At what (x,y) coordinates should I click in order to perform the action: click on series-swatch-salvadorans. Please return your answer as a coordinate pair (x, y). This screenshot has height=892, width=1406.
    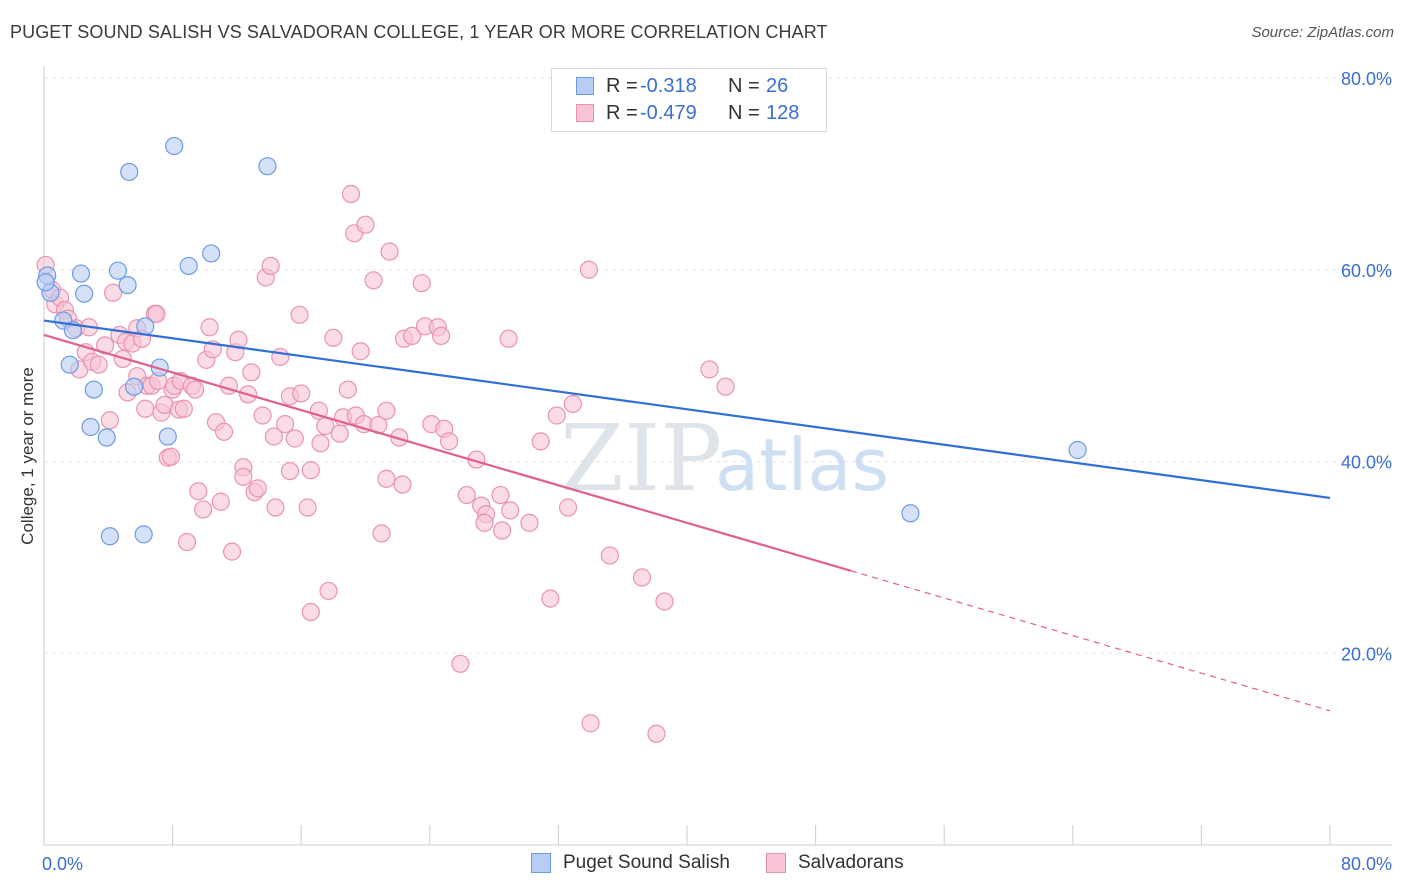
    Looking at the image, I should click on (776, 863).